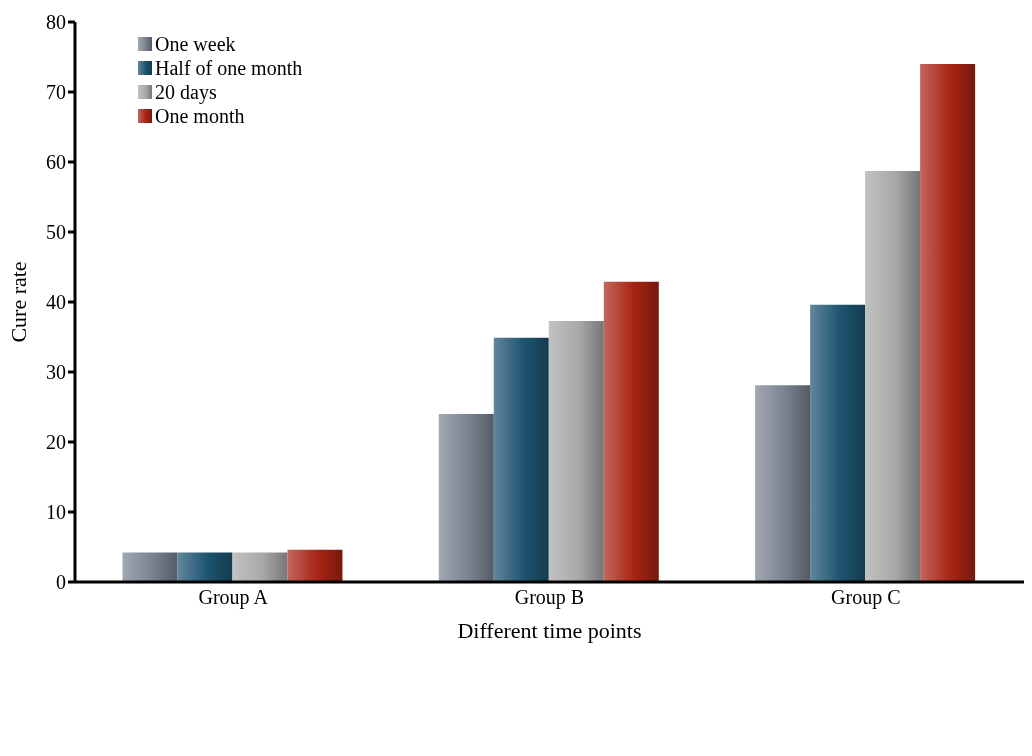 The image size is (1032, 756). I want to click on y-tick-label: 30, so click(56, 372).